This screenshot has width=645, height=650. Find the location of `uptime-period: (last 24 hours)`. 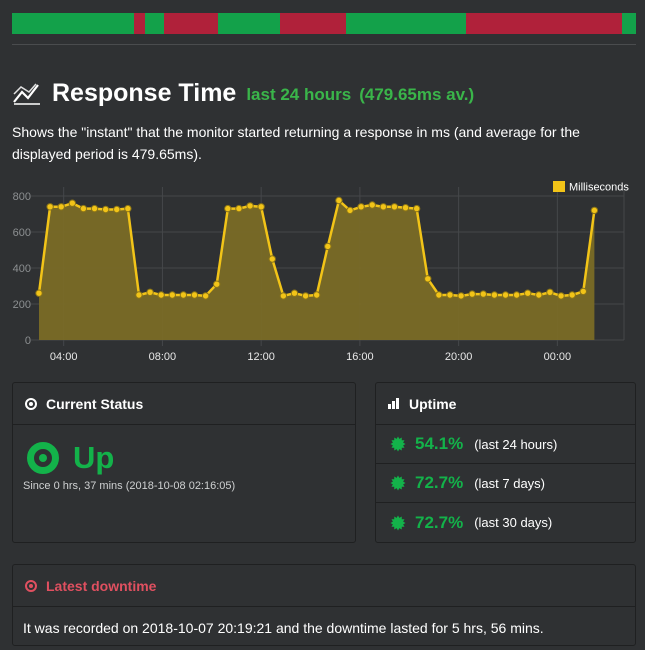

uptime-period: (last 24 hours) is located at coordinates (516, 444).